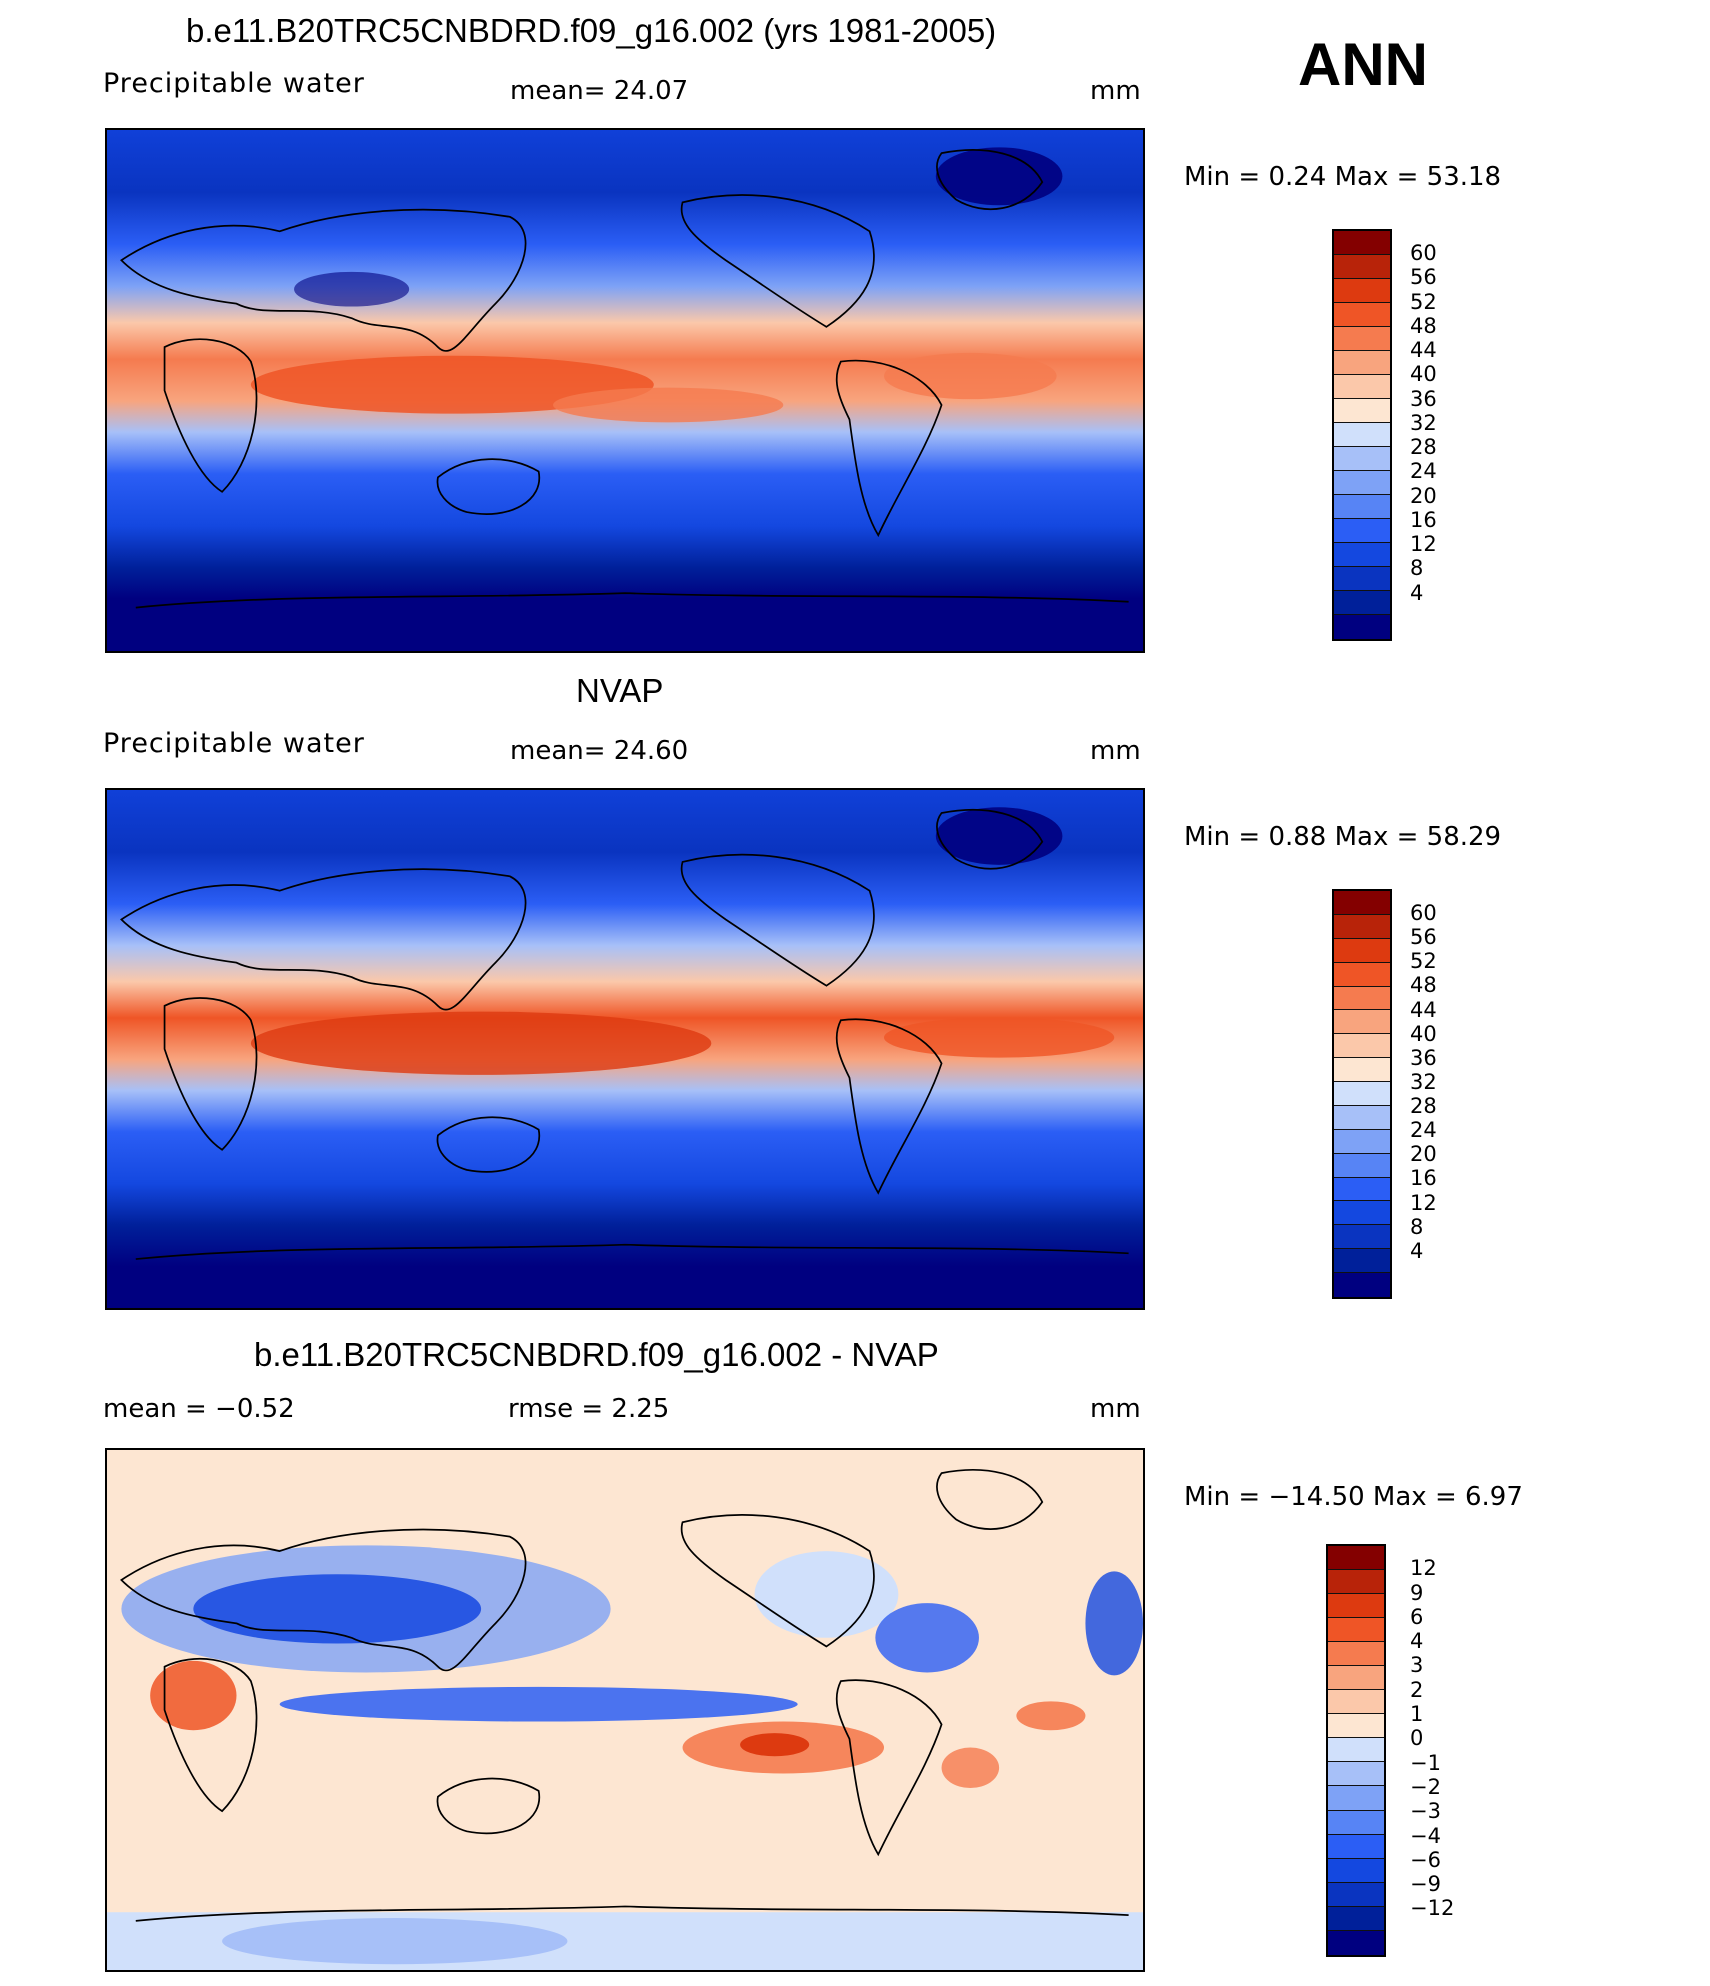 The width and height of the screenshot is (1710, 1986). I want to click on panel1-mean: mean= 24.07, so click(599, 91).